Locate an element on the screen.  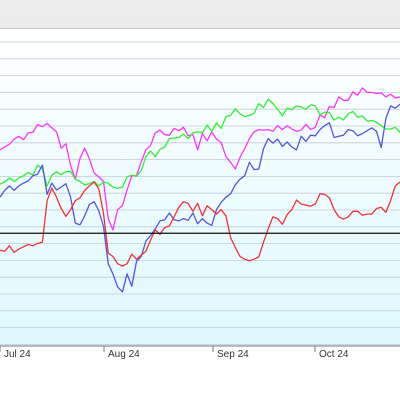
x-tick-label: Jul 24 is located at coordinates (17, 354).